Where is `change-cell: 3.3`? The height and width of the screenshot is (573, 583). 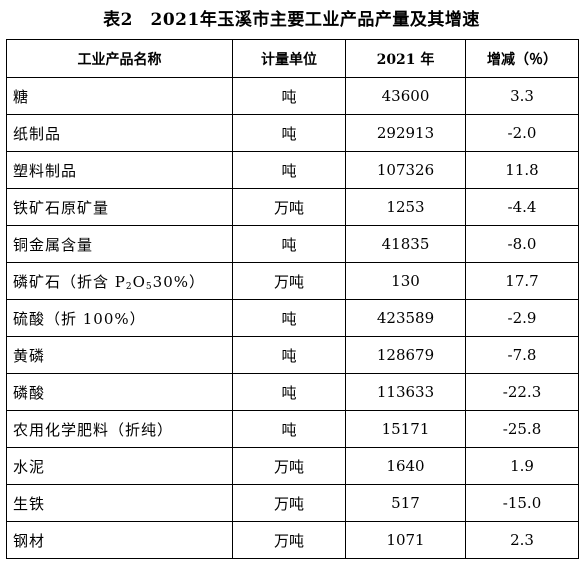 change-cell: 3.3 is located at coordinates (522, 96).